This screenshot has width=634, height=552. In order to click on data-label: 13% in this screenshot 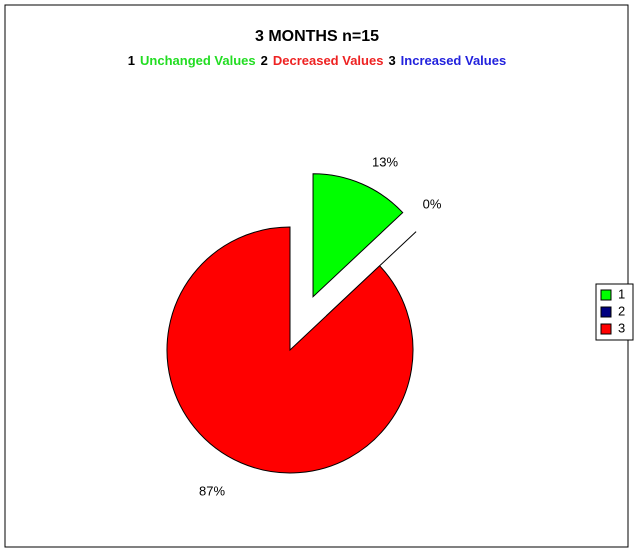, I will do `click(385, 161)`.